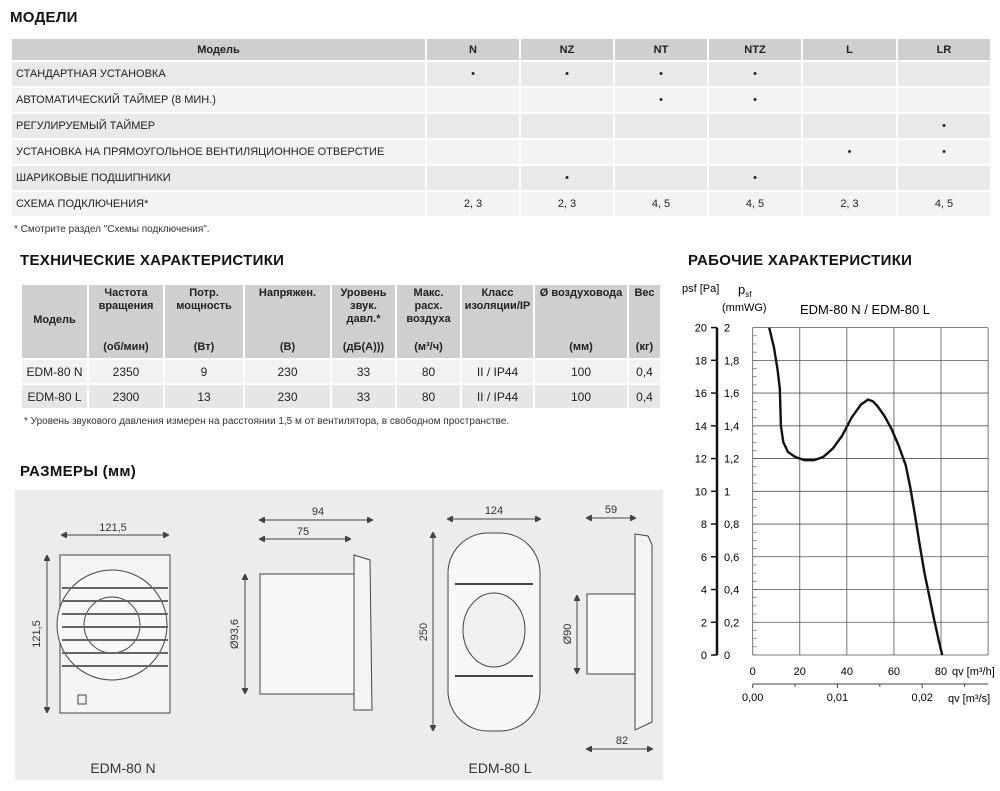 Image resolution: width=1000 pixels, height=791 pixels. Describe the element at coordinates (497, 321) in the screenshot. I see `tech-col-header: Класс изоляции/IP` at that location.